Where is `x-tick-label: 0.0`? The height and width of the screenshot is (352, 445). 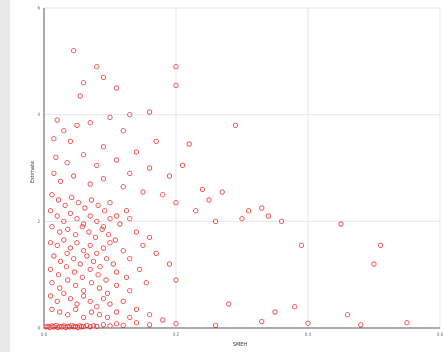 x-tick-label: 0.0 is located at coordinates (44, 334).